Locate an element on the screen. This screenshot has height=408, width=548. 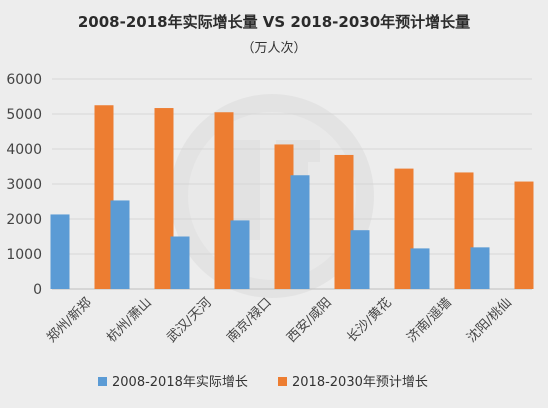
y-tick-label: 3000 is located at coordinates (24, 185).